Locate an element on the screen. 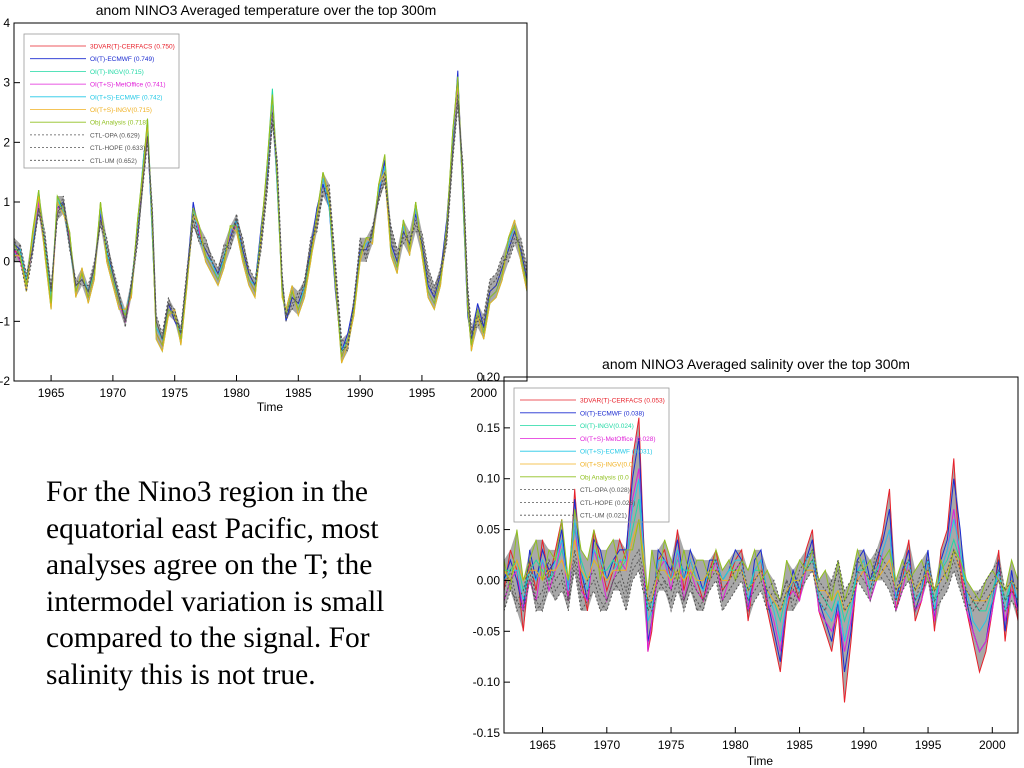 Image resolution: width=1024 pixels, height=768 pixels. y-tick-label: -2 is located at coordinates (5, 381).